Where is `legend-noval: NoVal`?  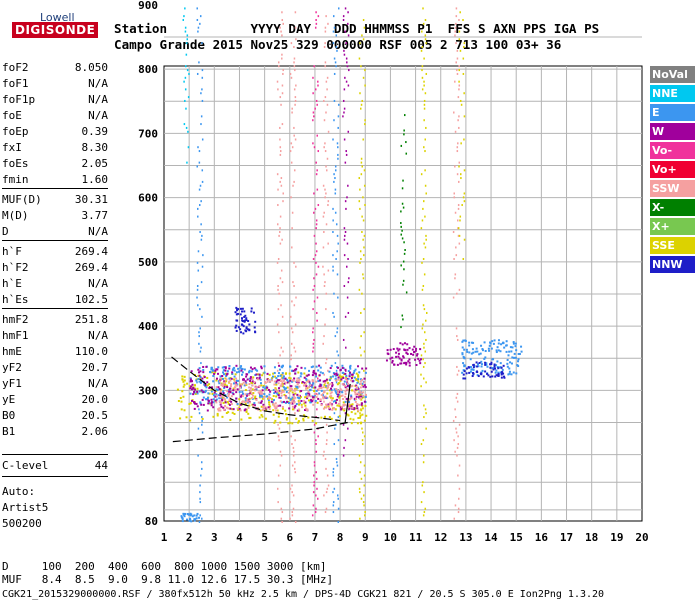 legend-noval: NoVal is located at coordinates (672, 74).